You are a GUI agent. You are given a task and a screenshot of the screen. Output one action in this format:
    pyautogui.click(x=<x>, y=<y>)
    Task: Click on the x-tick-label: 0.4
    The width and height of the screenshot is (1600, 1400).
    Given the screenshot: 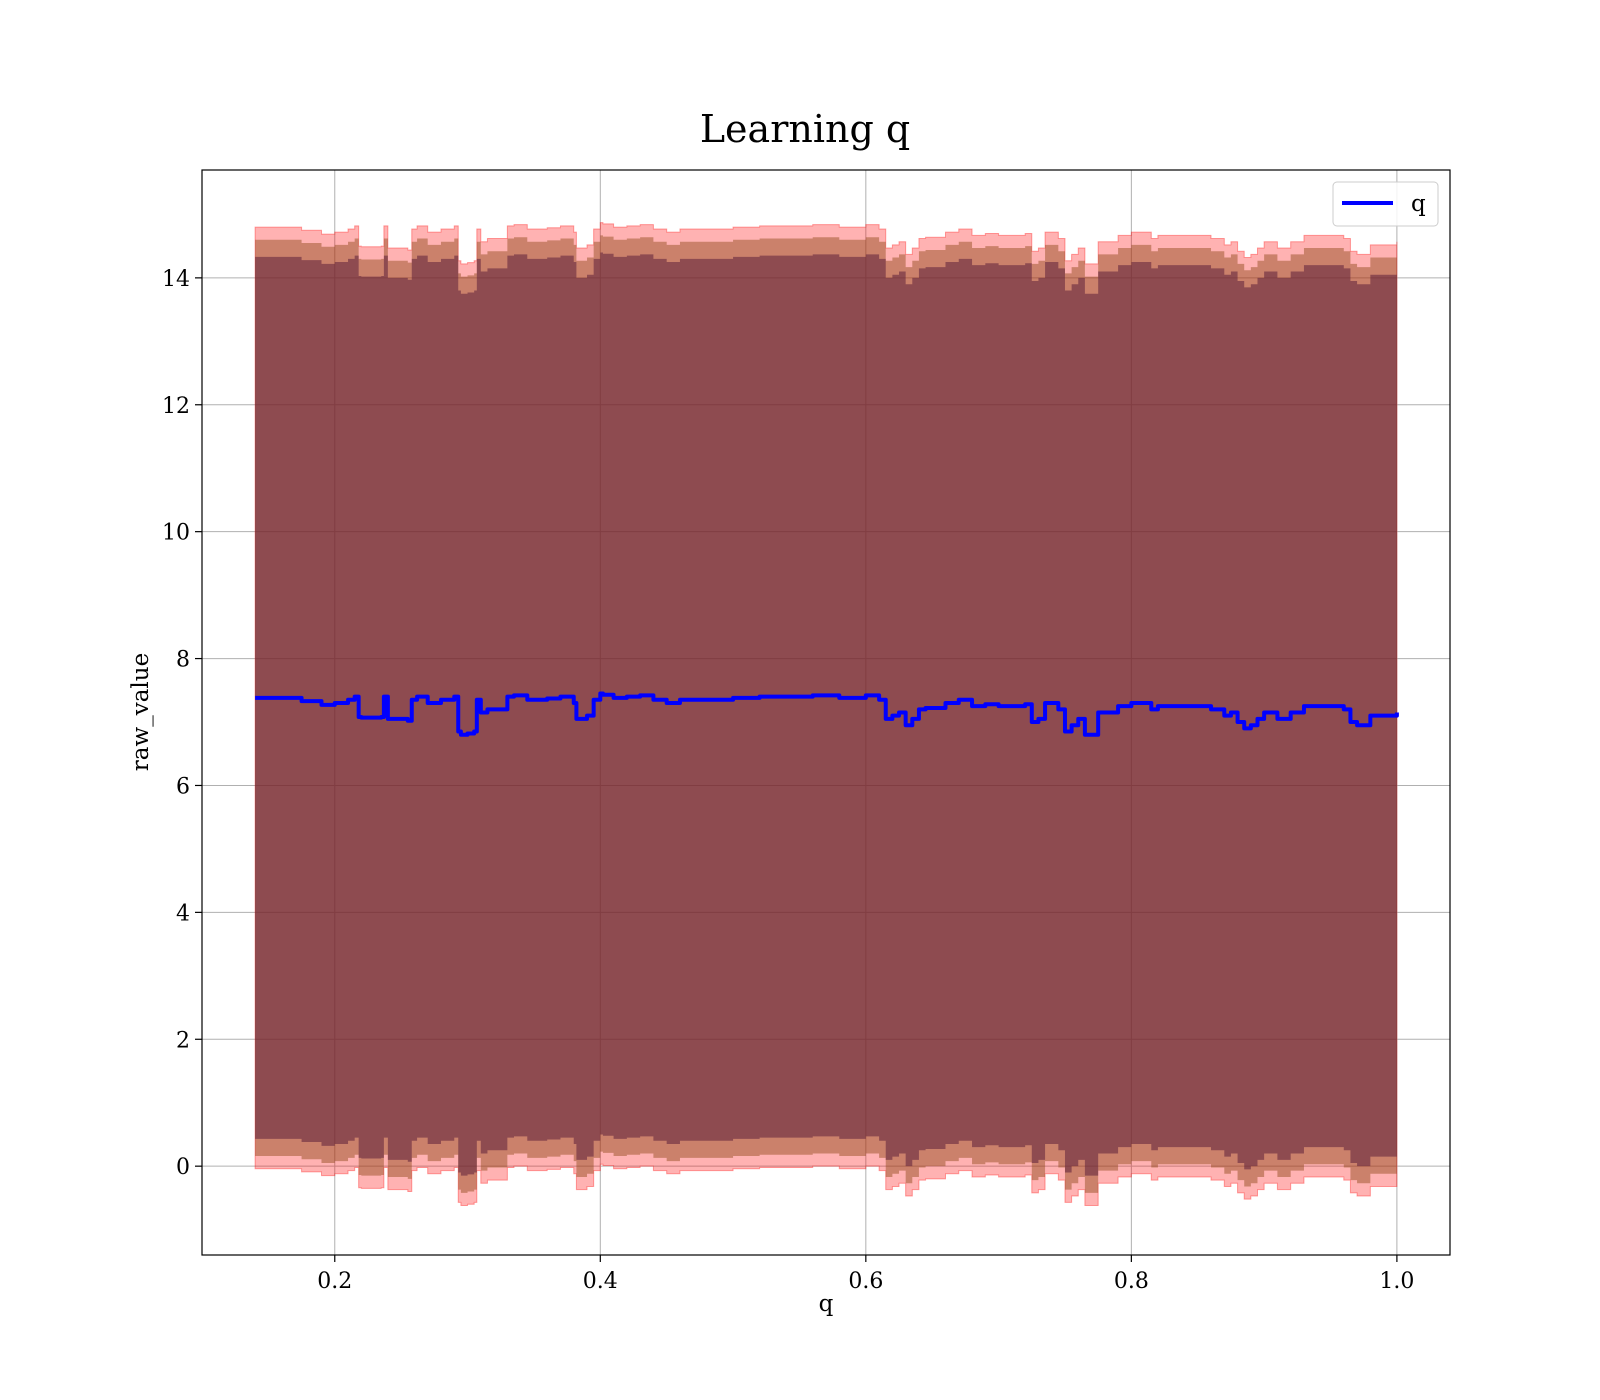 What is the action you would take?
    pyautogui.click(x=600, y=1281)
    